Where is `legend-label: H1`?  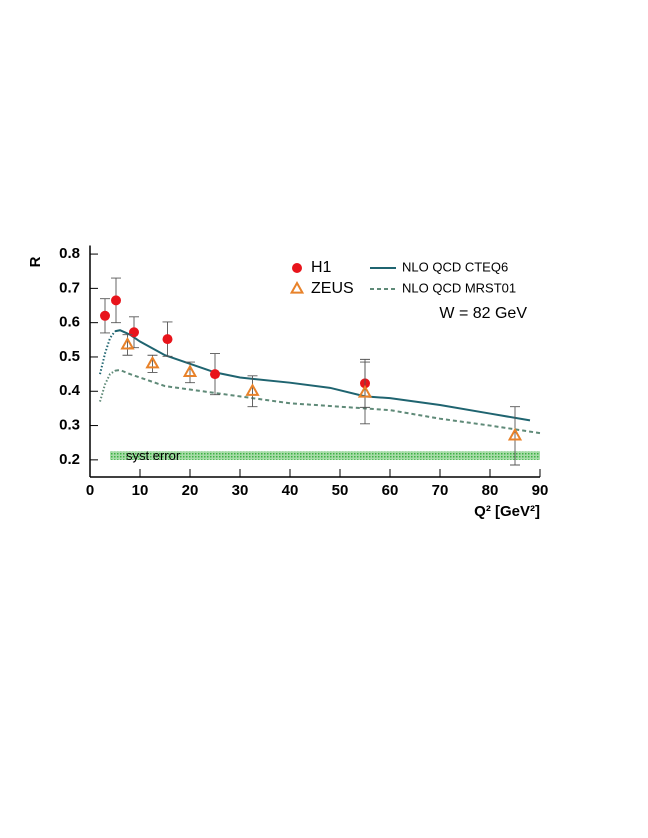
legend-label: H1 is located at coordinates (321, 267).